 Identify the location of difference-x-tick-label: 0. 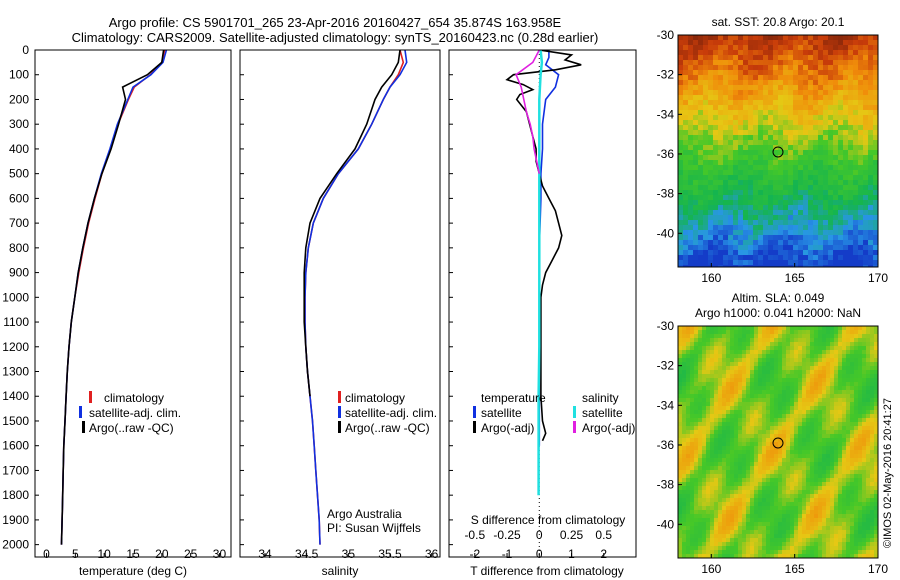
(539, 554).